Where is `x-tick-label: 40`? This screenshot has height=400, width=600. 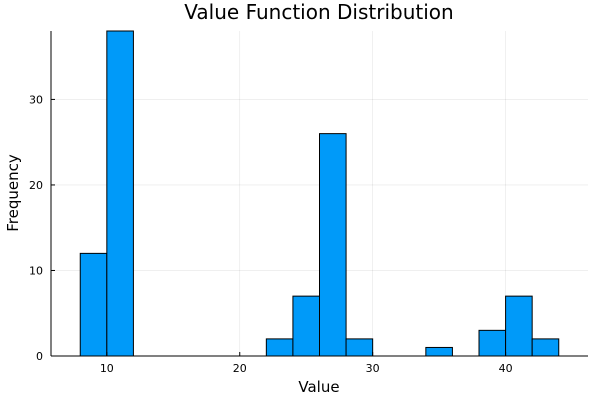 x-tick-label: 40 is located at coordinates (506, 368).